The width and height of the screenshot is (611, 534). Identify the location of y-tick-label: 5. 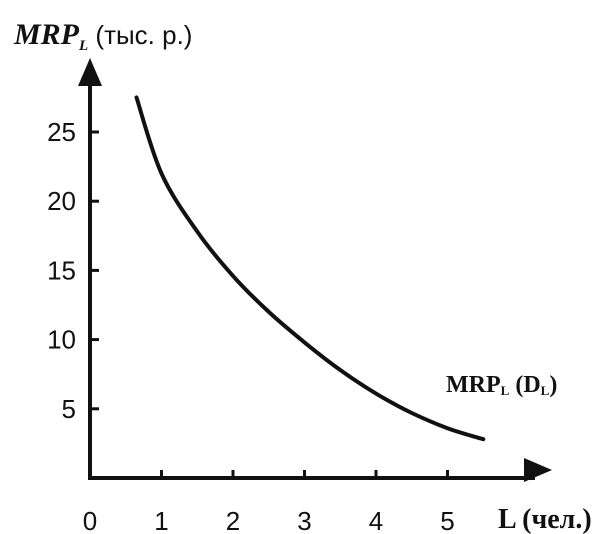
(69, 409).